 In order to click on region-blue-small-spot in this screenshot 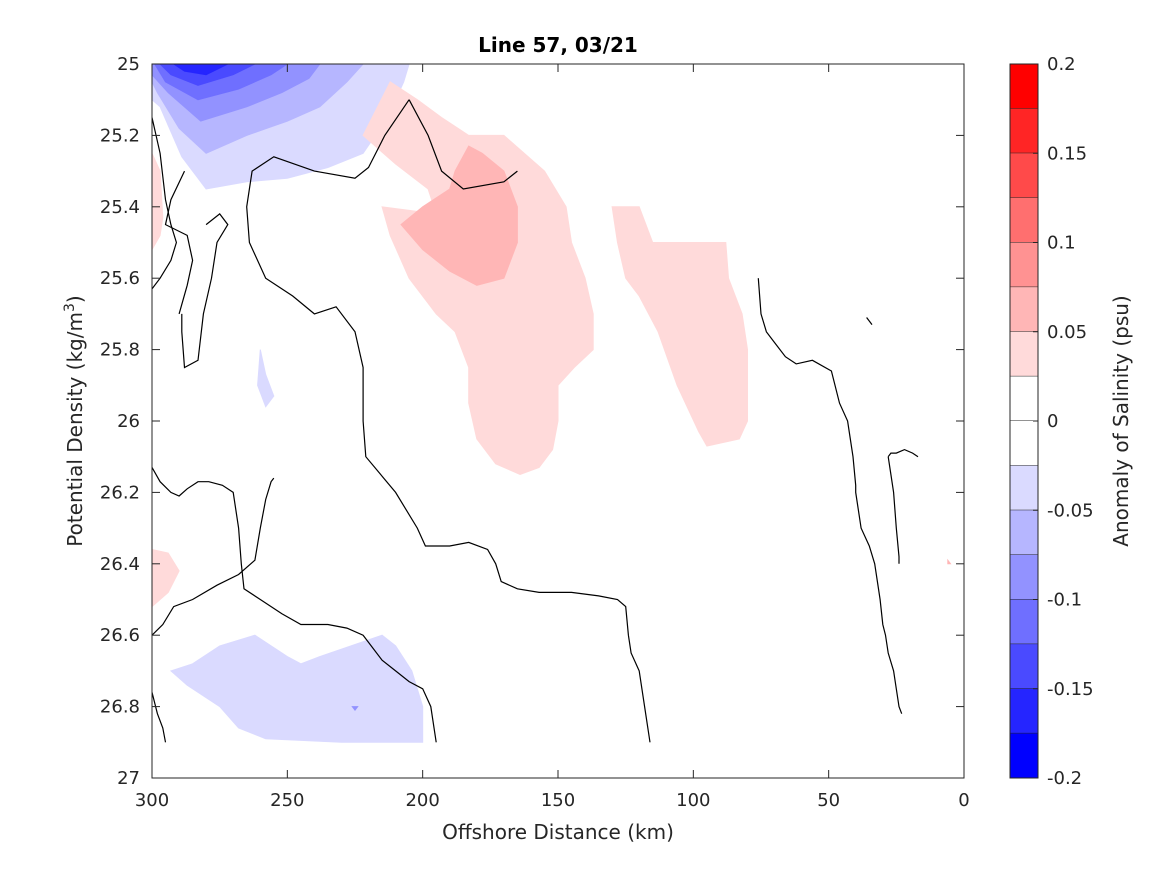, I will do `click(266, 378)`.